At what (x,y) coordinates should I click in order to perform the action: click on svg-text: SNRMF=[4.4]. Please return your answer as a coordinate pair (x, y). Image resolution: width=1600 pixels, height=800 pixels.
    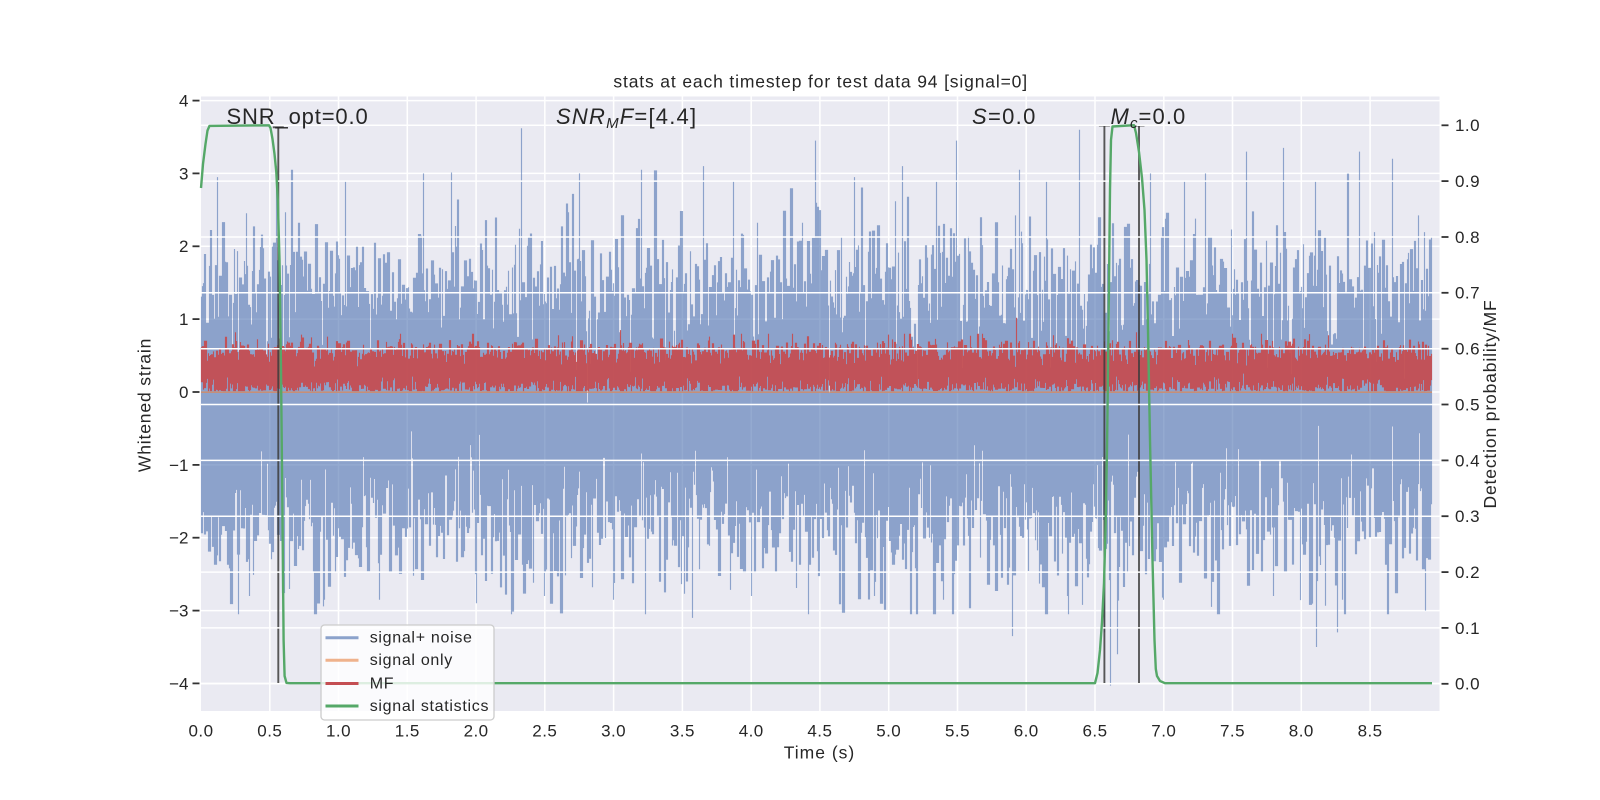
    Looking at the image, I should click on (626, 118).